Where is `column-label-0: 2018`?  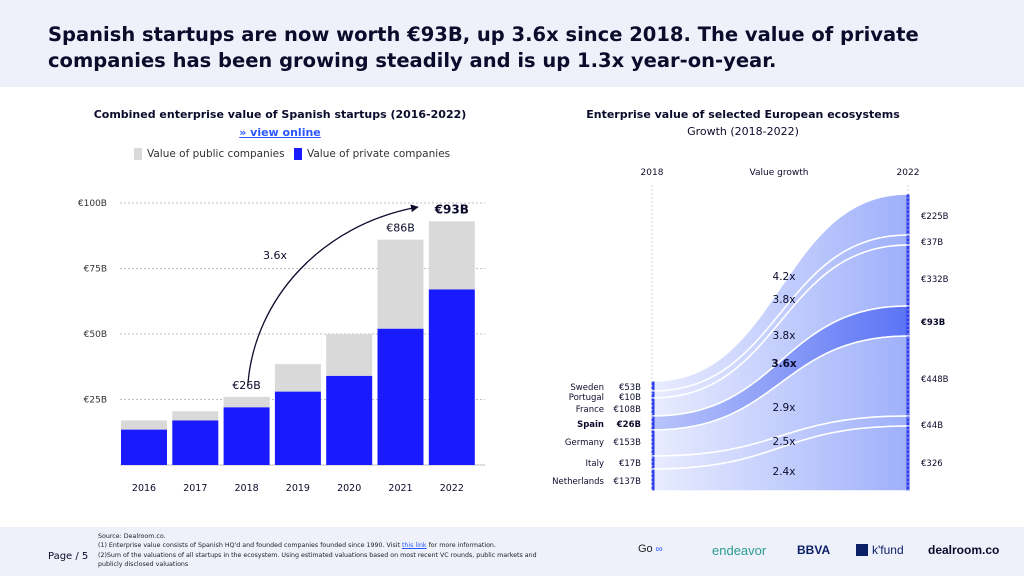 column-label-0: 2018 is located at coordinates (652, 173).